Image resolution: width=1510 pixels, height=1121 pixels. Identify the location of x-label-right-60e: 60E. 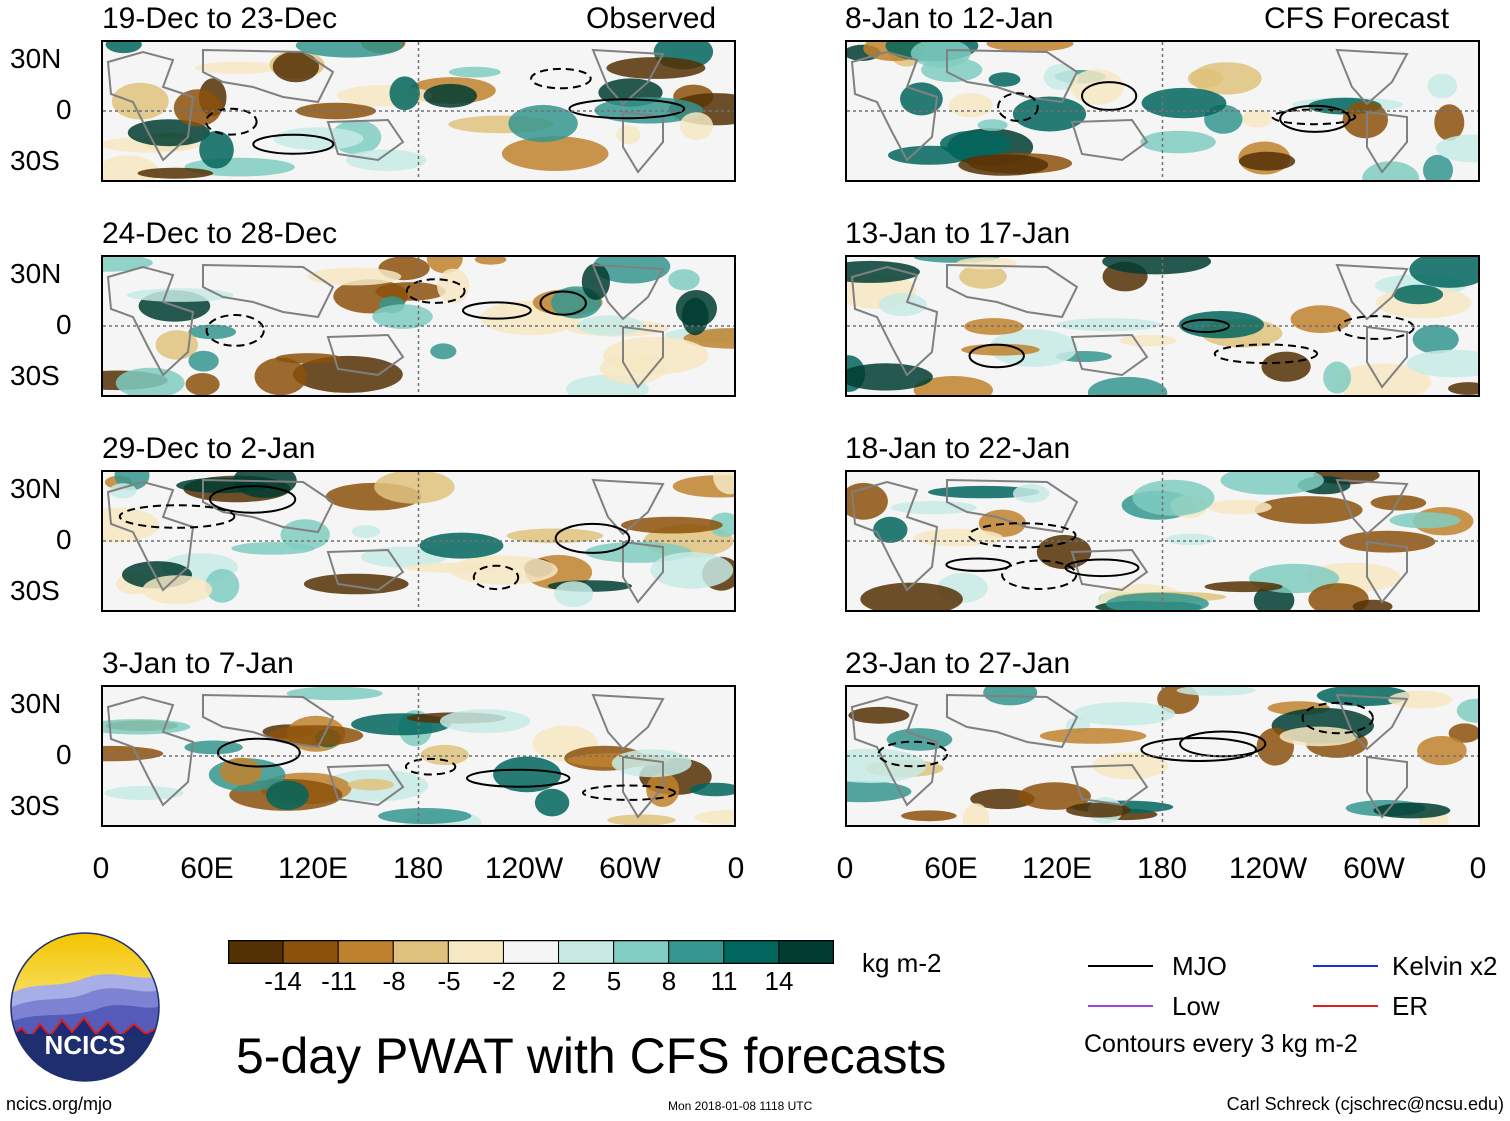
(951, 868).